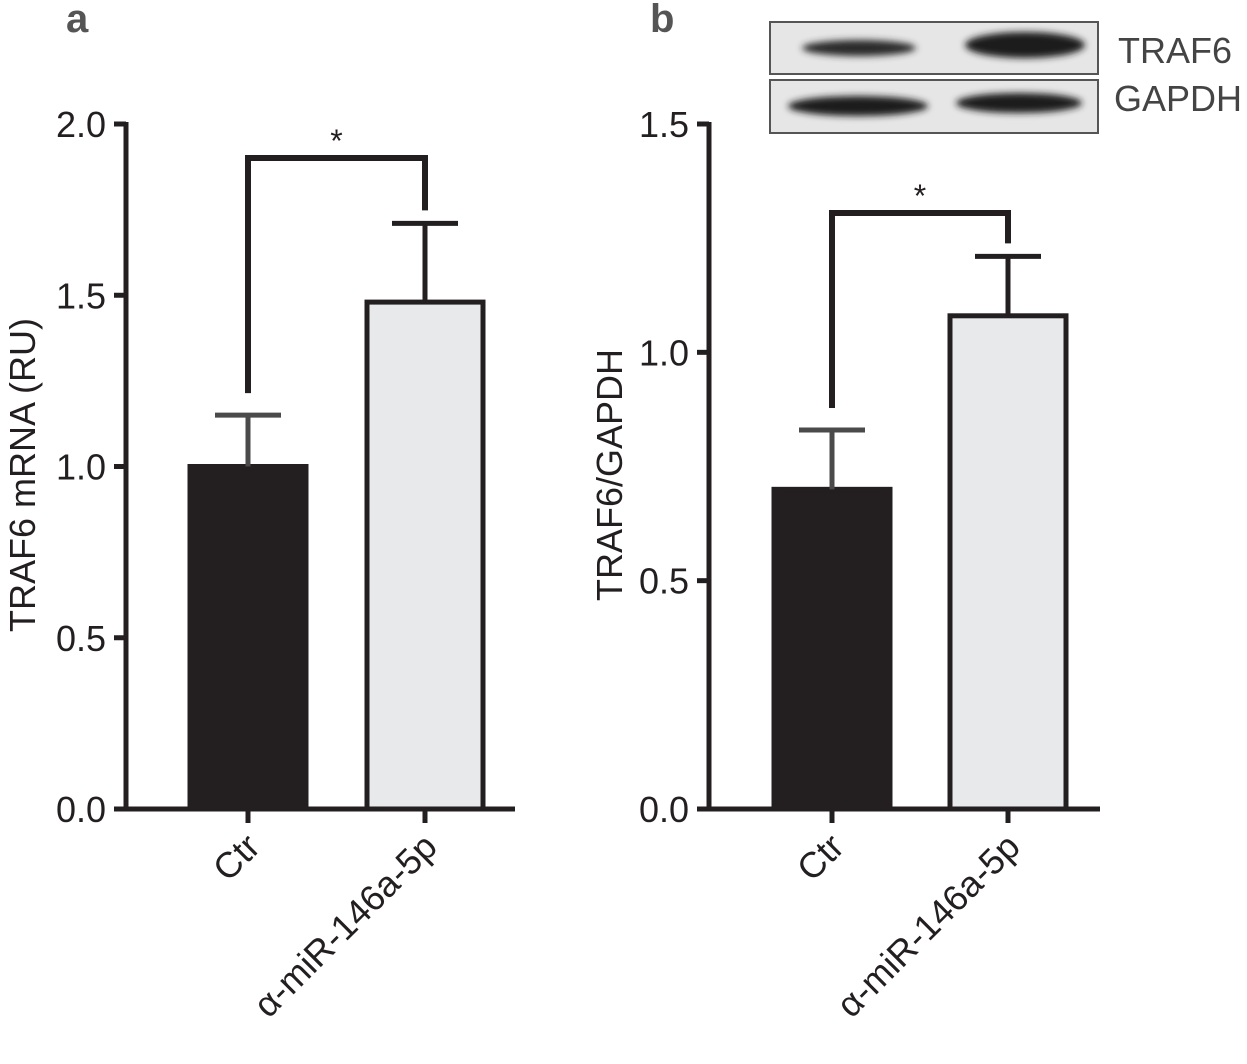  I want to click on y-tick-label-4: 2.0, so click(81, 124).